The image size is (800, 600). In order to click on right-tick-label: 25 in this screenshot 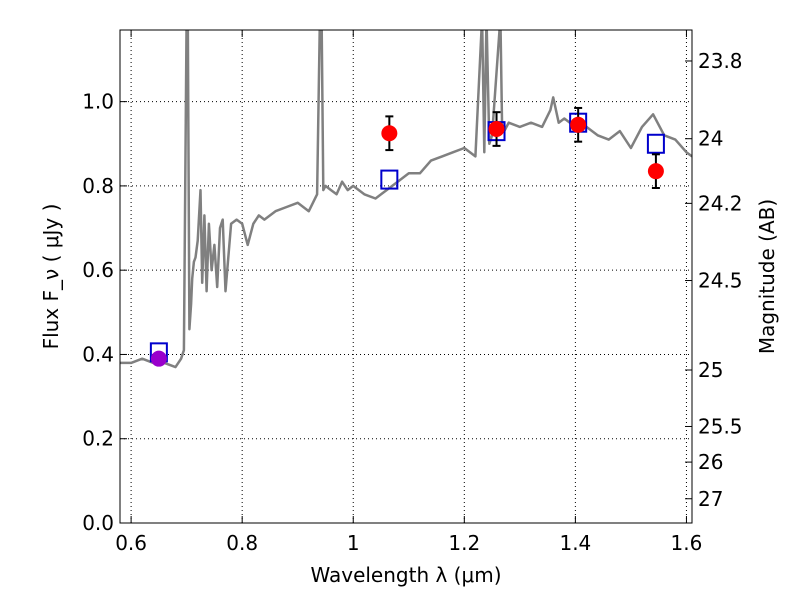, I will do `click(710, 370)`.